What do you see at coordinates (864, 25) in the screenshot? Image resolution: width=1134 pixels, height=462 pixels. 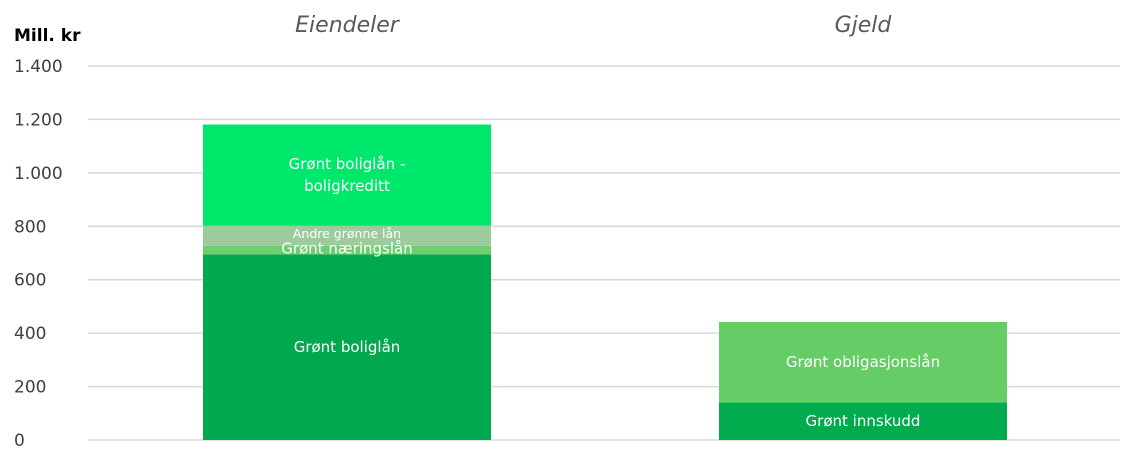 I see `category-label: Gjeld` at bounding box center [864, 25].